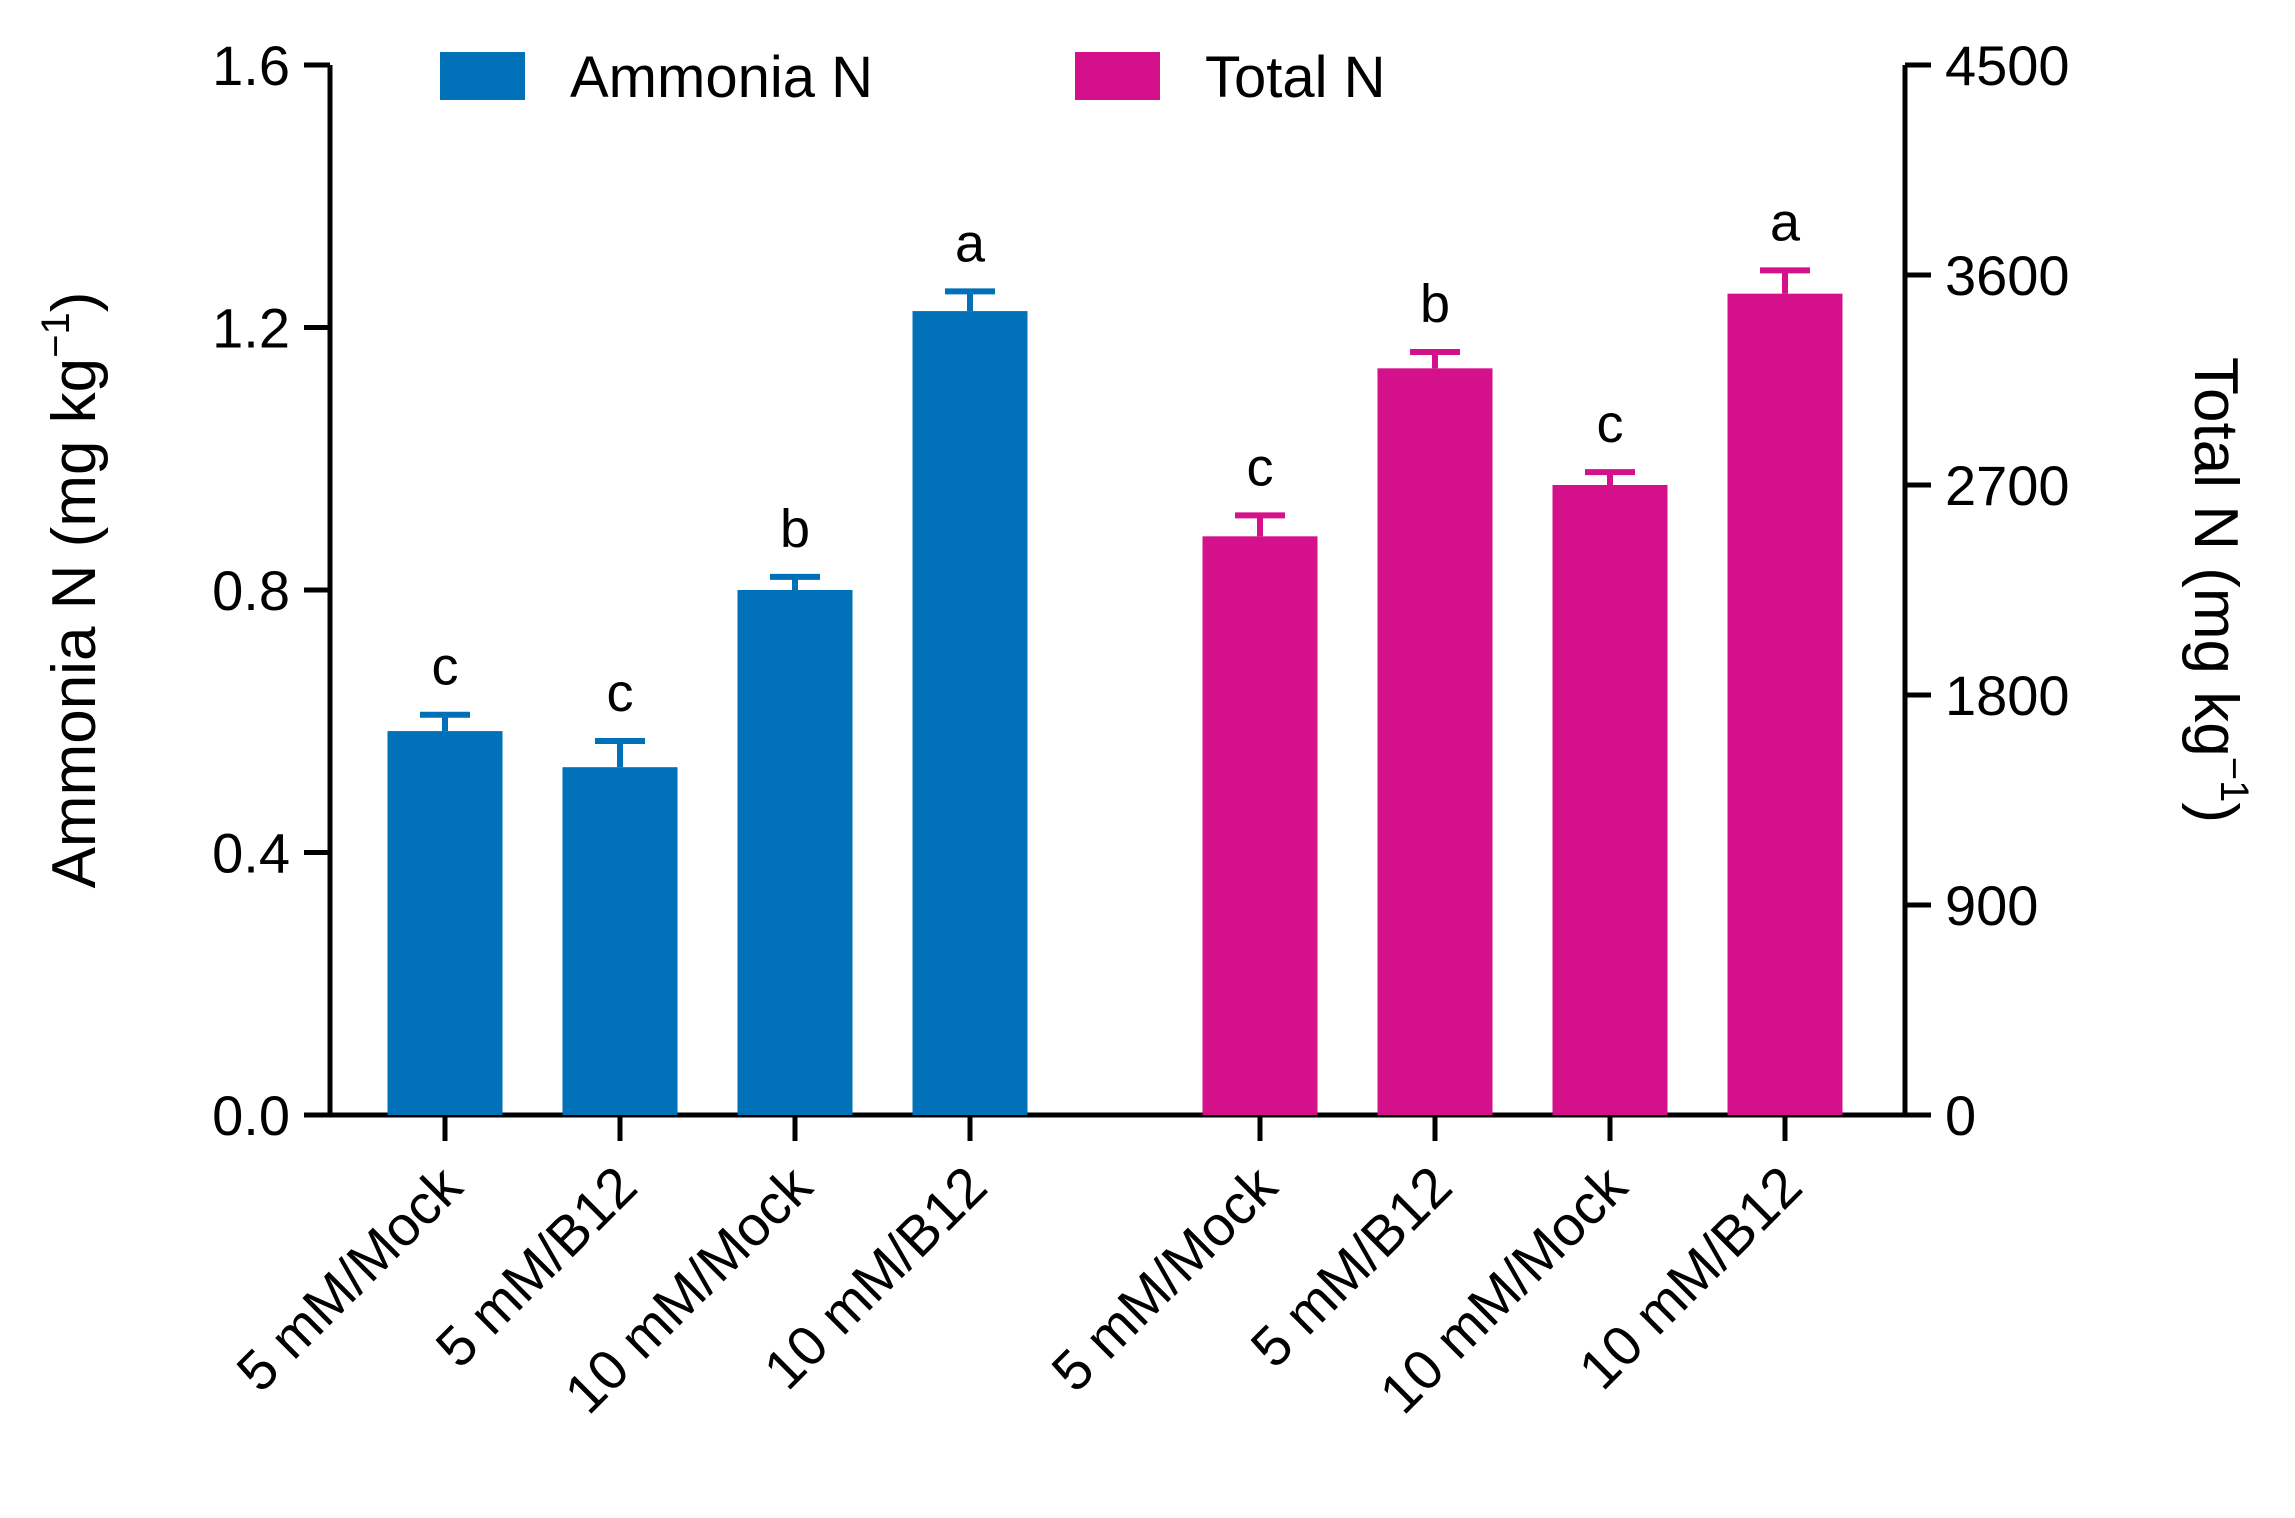 The height and width of the screenshot is (1518, 2295). Describe the element at coordinates (1117, 76) in the screenshot. I see `legend-swatch-total-n` at that location.